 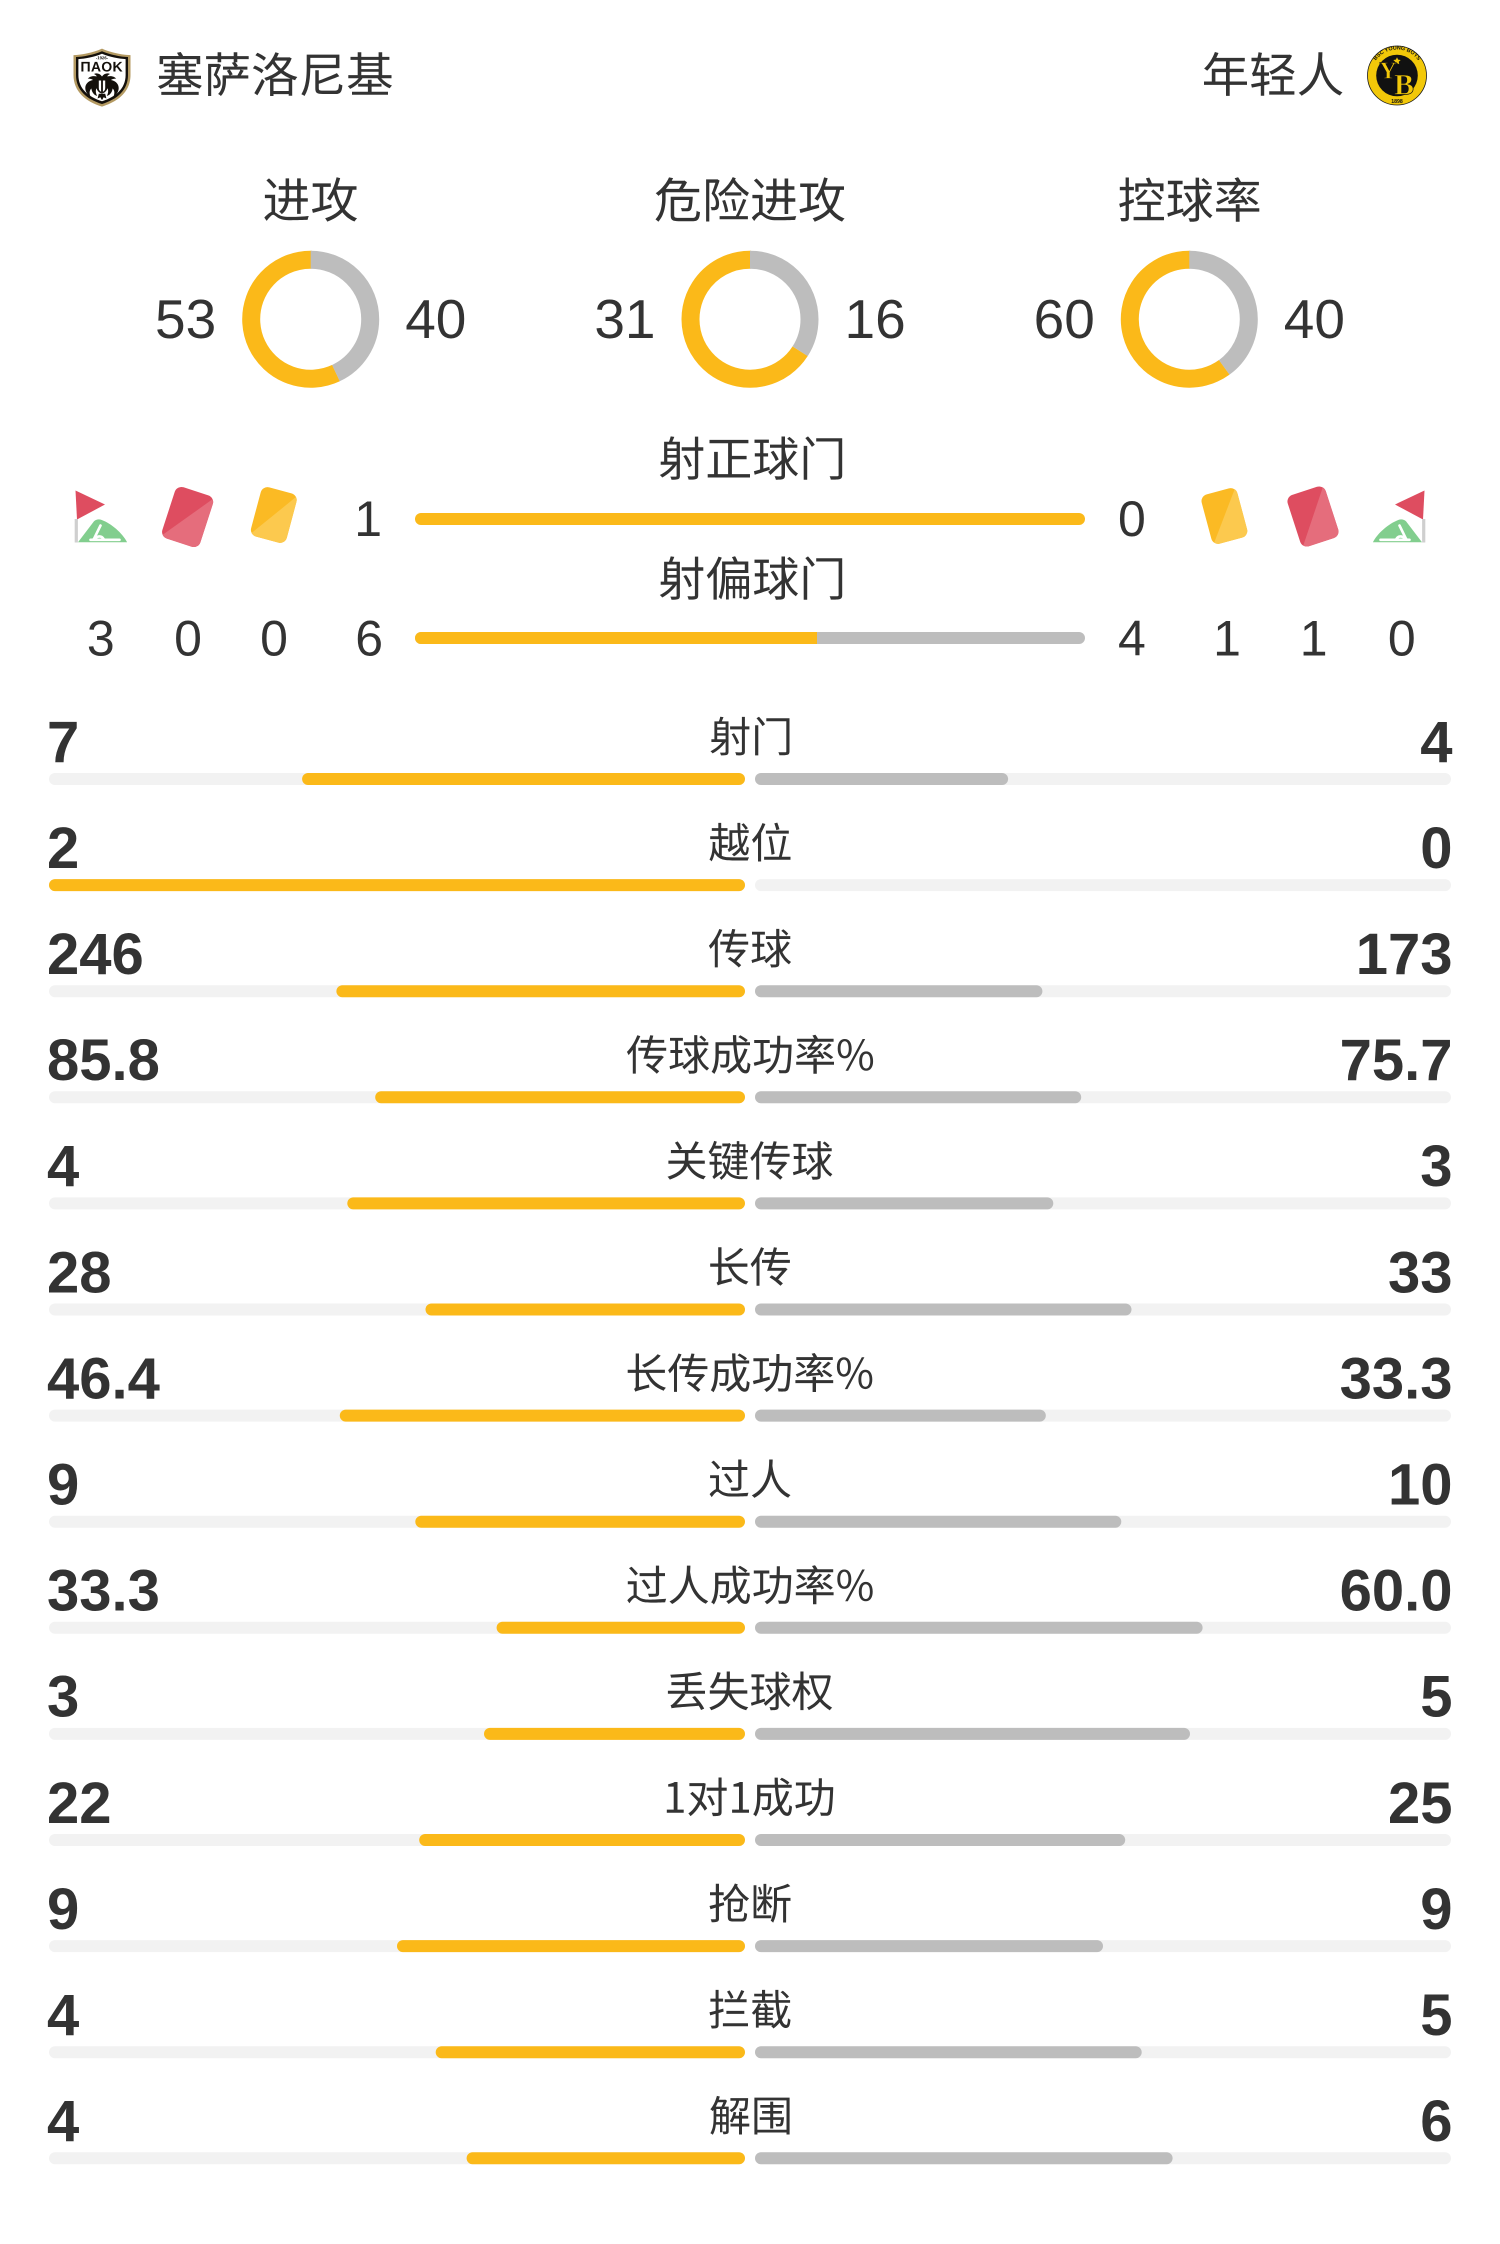 I want to click on svg-text: 246, so click(x=95, y=954).